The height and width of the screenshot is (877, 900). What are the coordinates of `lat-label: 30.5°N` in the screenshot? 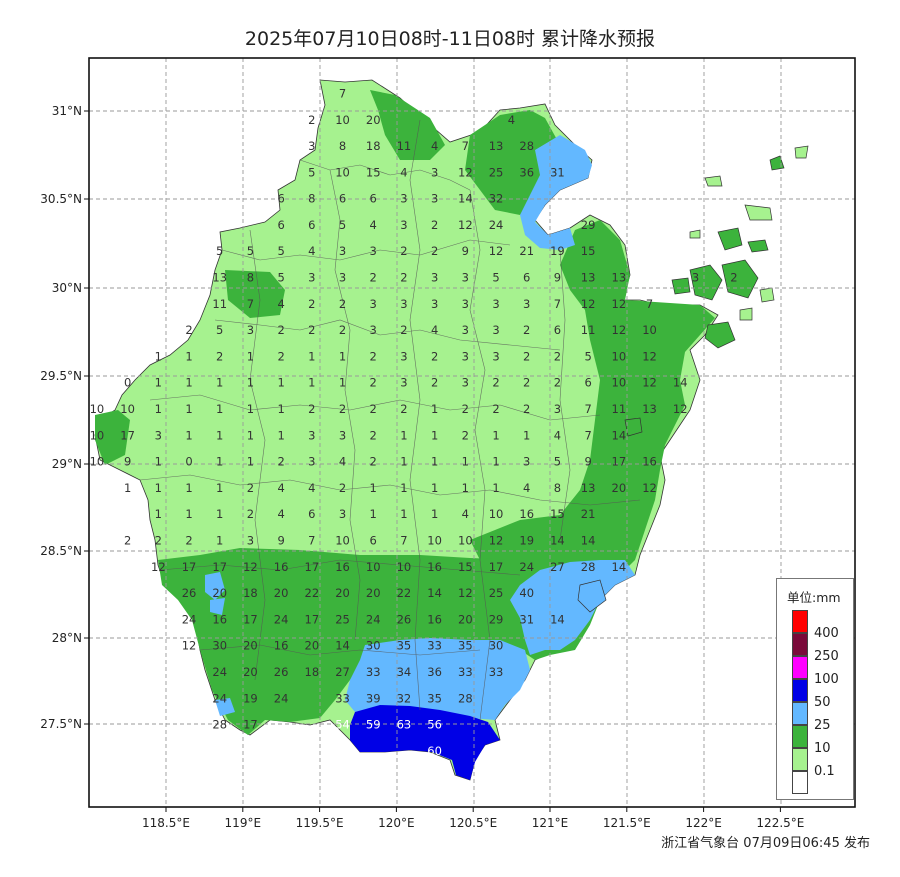 It's located at (61, 199).